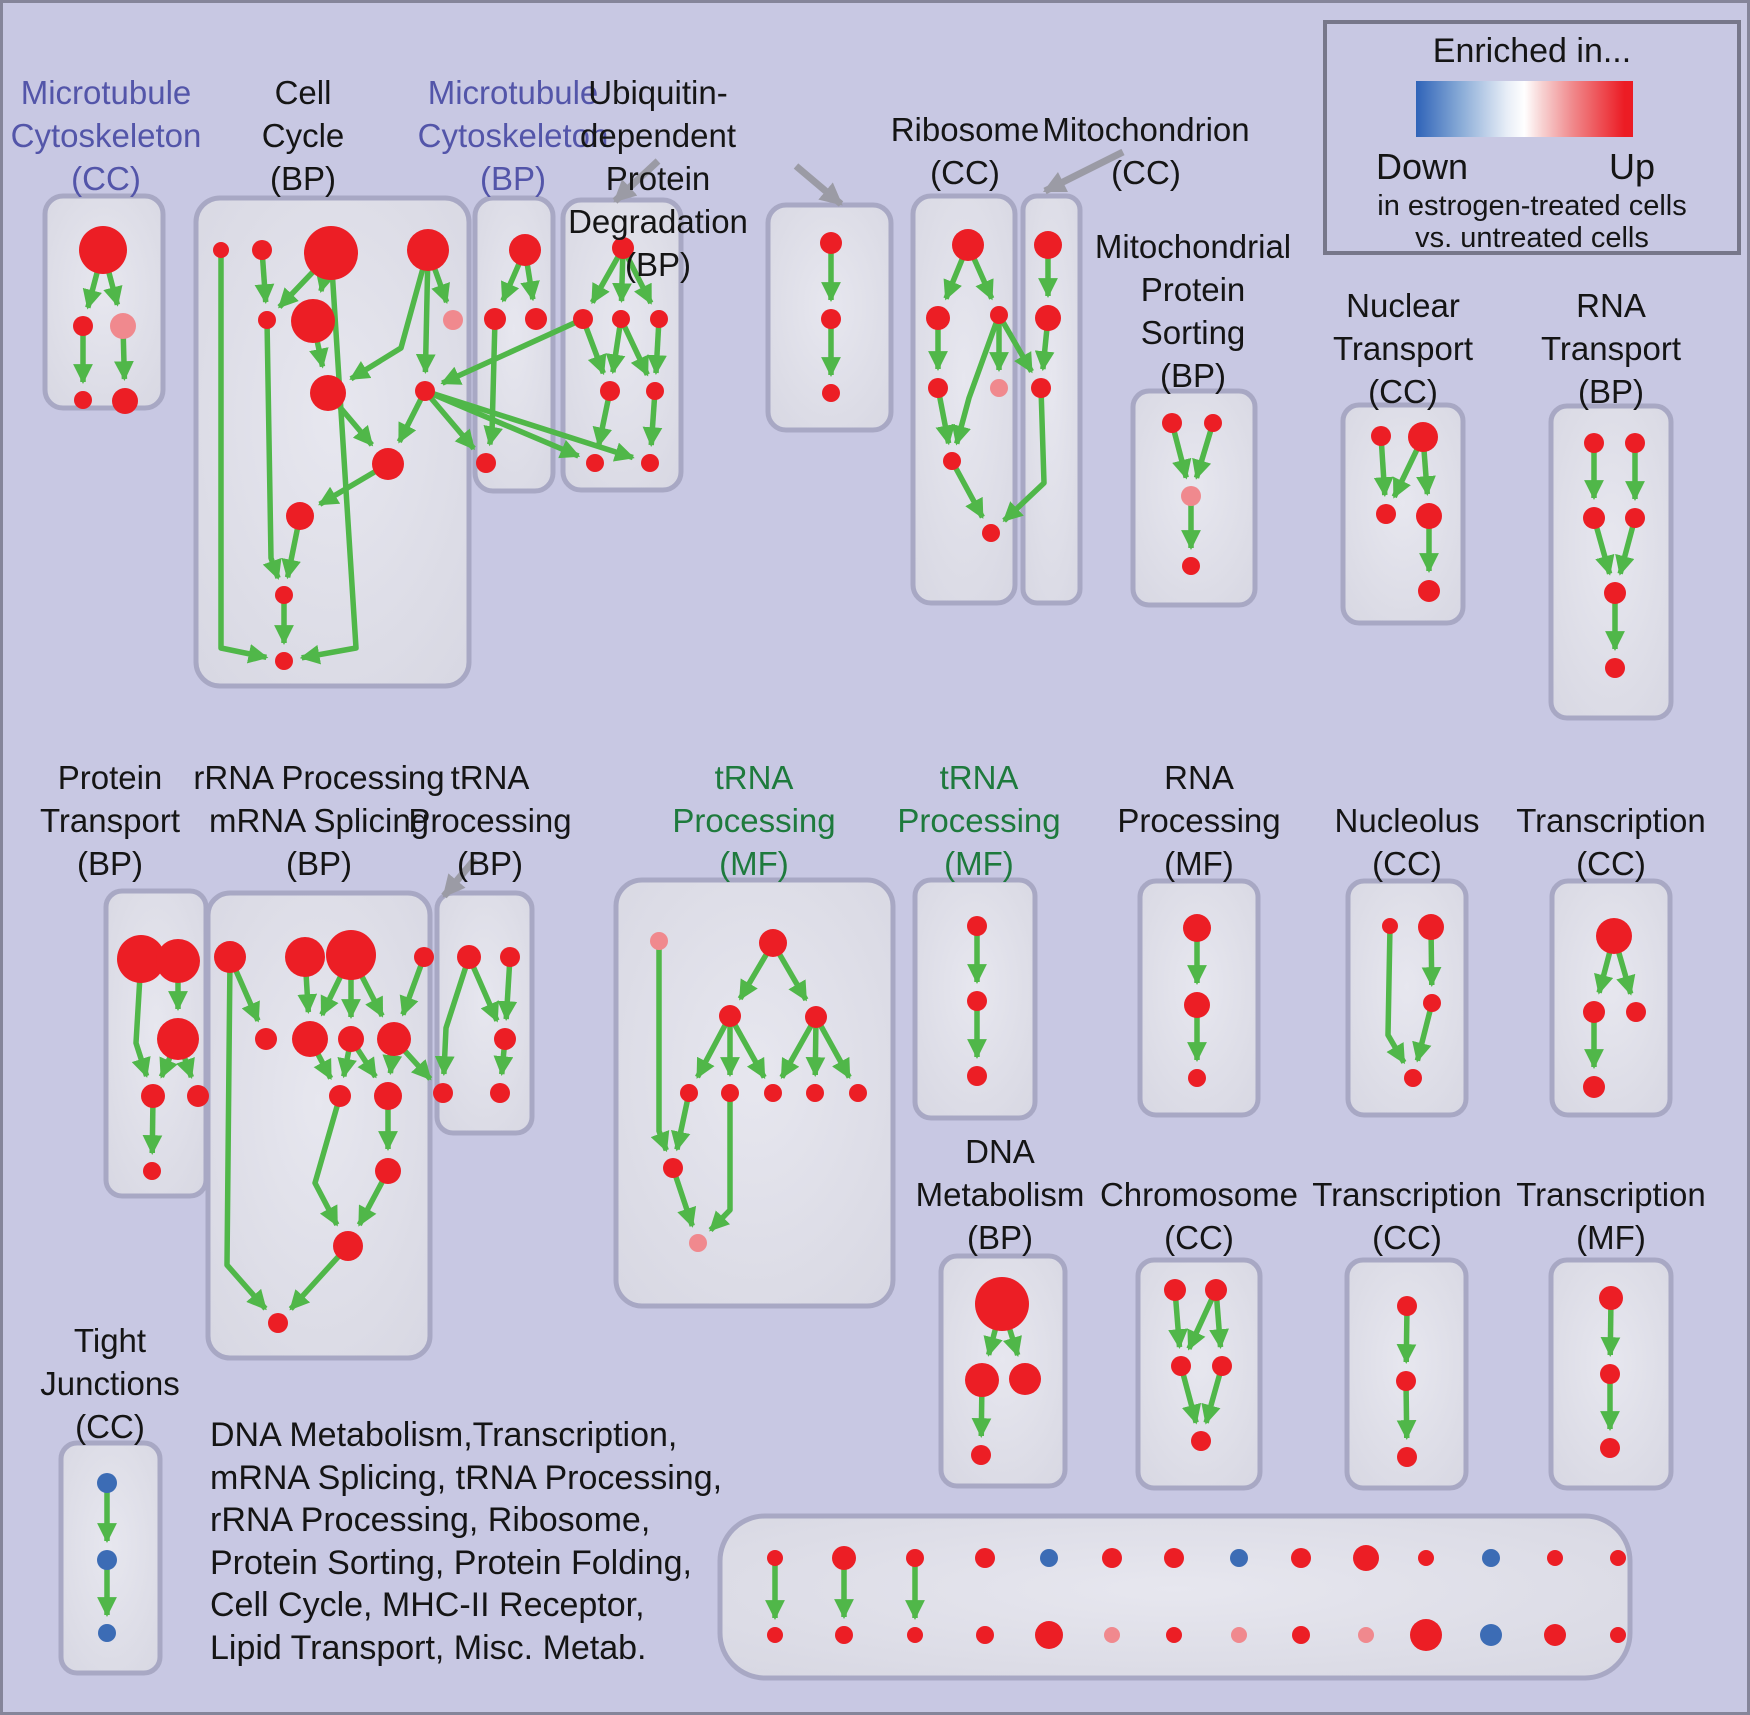 The image size is (1750, 1715). What do you see at coordinates (977, 1001) in the screenshot?
I see `node-h2` at bounding box center [977, 1001].